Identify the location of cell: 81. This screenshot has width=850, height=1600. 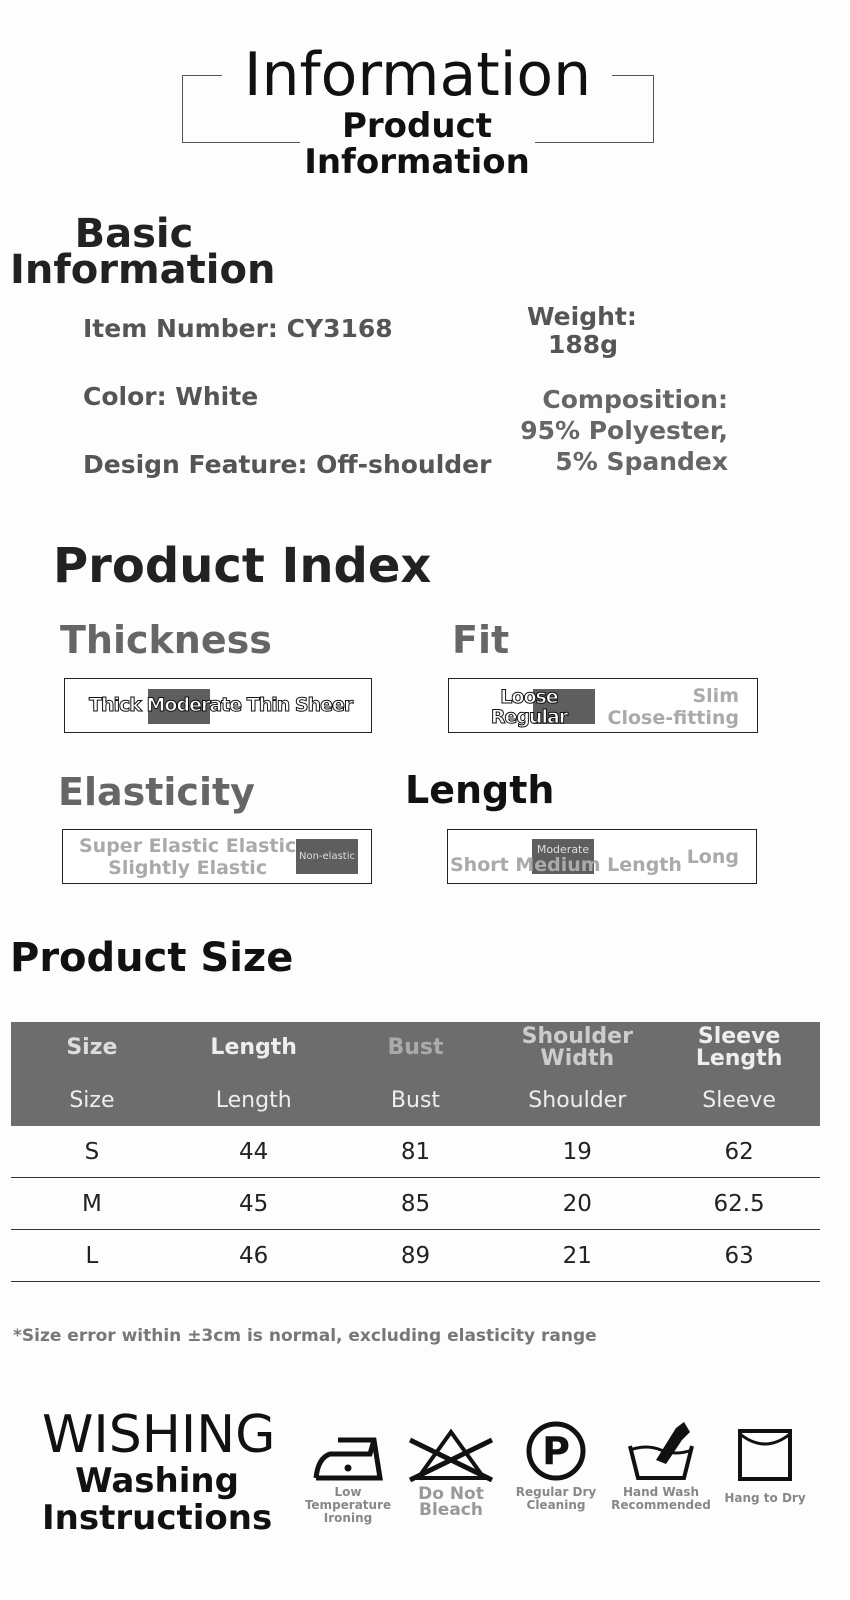
(415, 1152).